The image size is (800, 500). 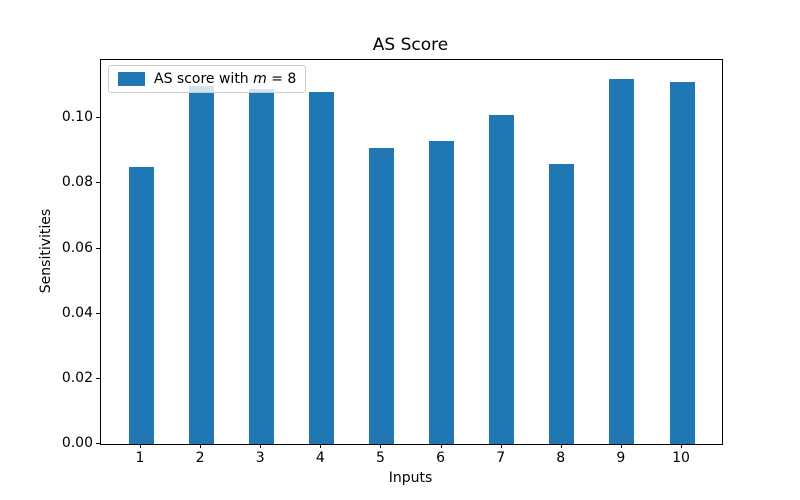 What do you see at coordinates (260, 79) in the screenshot?
I see `legend-label-math-var: m` at bounding box center [260, 79].